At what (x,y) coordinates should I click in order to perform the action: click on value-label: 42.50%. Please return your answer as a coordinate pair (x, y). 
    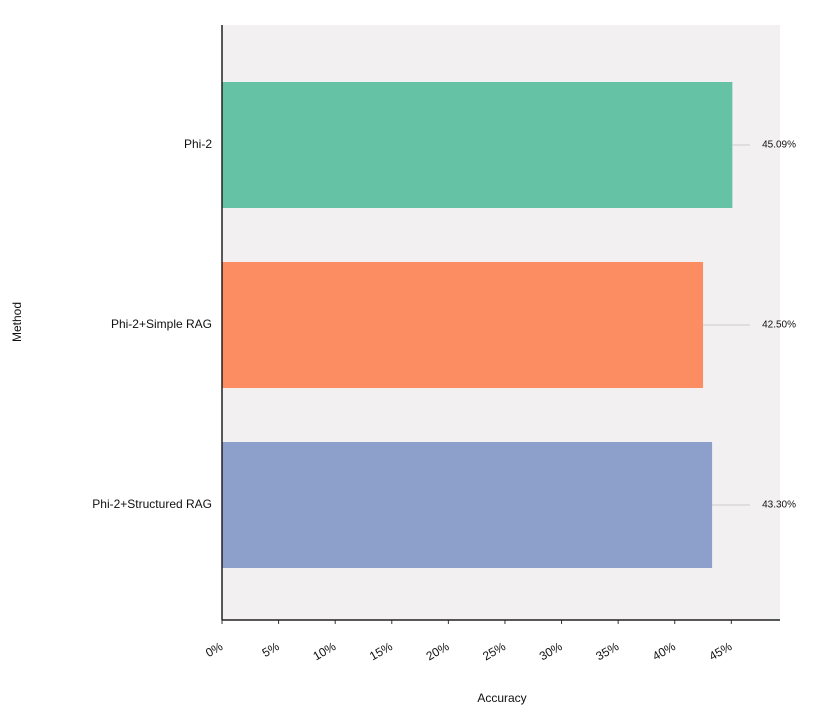
    Looking at the image, I should click on (779, 325).